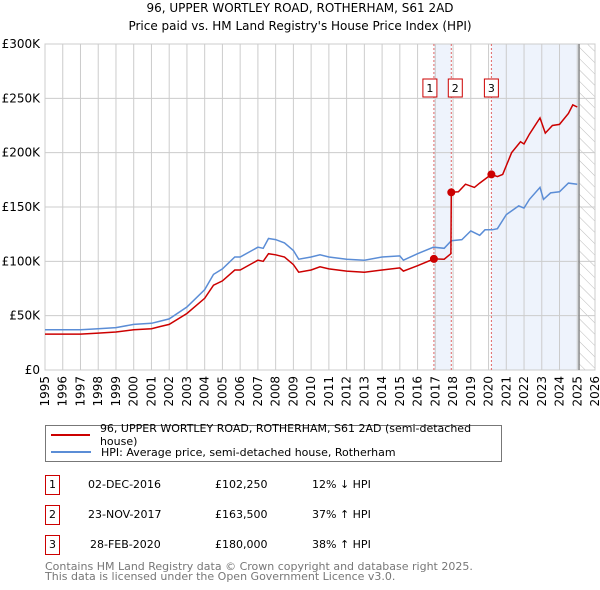  I want to click on x-tick-label: 2021, so click(506, 391).